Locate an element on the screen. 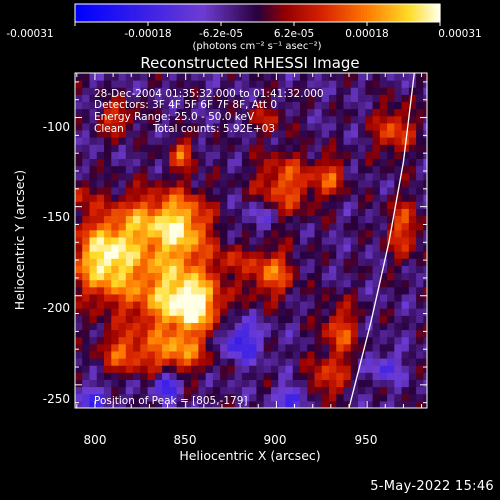 This screenshot has height=500, width=500. peak-position-annotation: Position of Peak = [805,-179] is located at coordinates (171, 401).